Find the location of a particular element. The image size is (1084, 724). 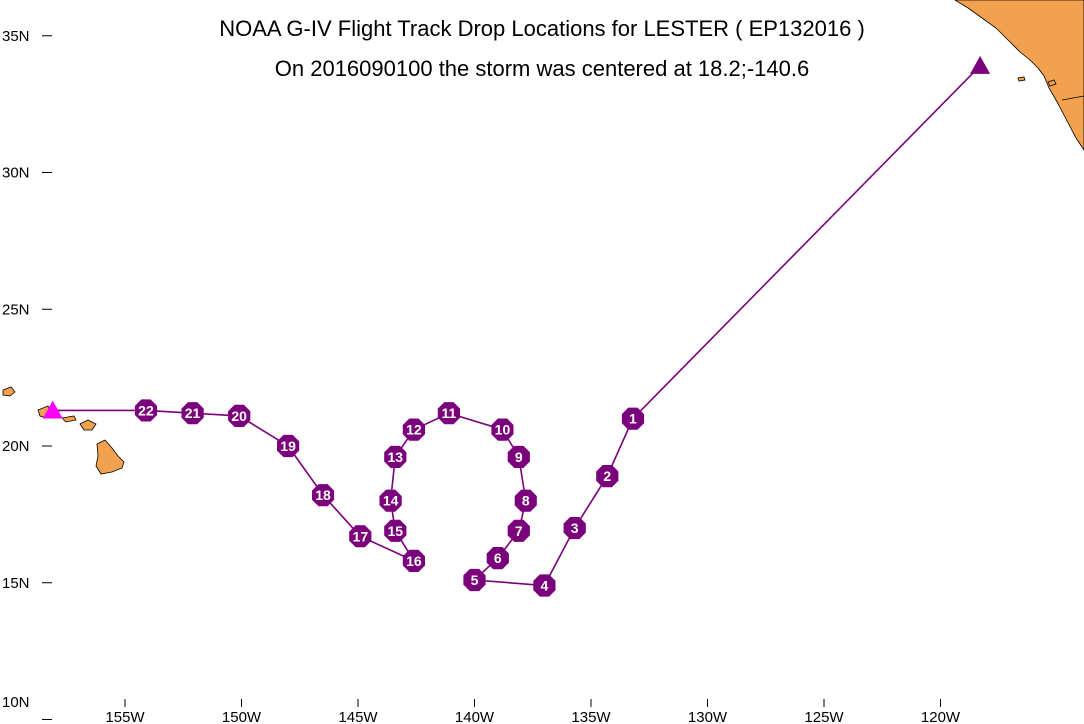

drop-marker: 4 is located at coordinates (544, 585).